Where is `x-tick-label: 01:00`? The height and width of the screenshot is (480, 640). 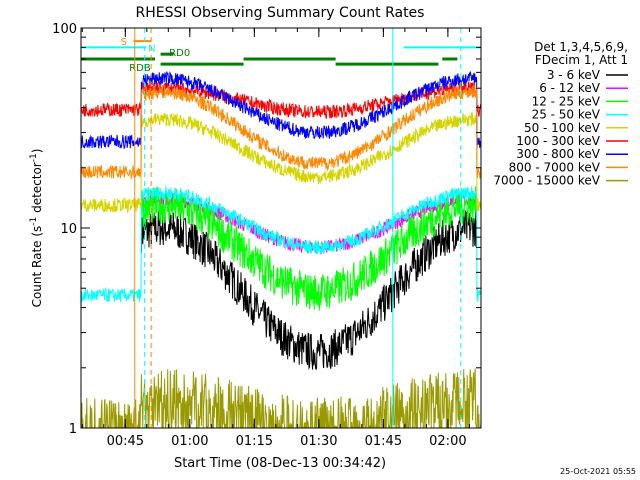
x-tick-label: 01:00 is located at coordinates (189, 441).